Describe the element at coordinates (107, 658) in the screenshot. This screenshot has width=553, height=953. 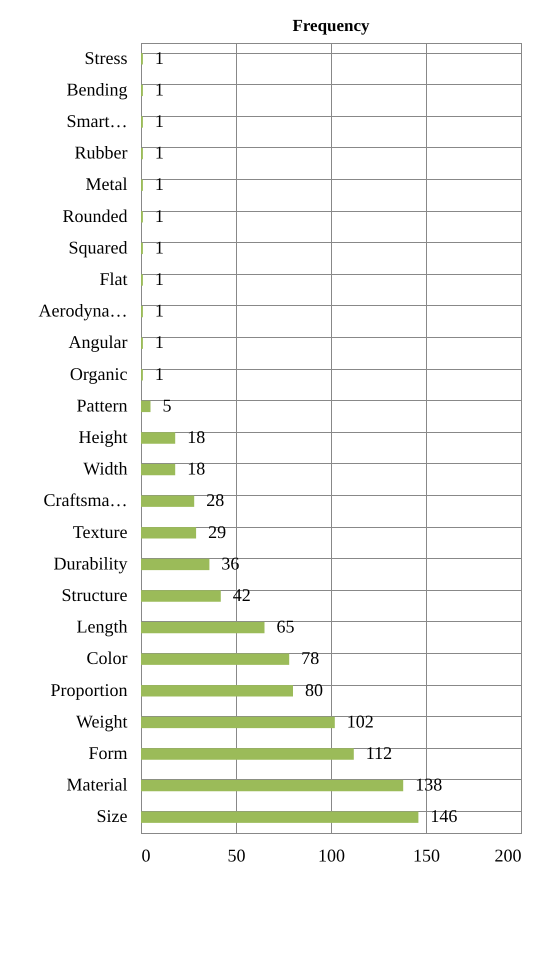
I see `y-tick-label: Color` at that location.